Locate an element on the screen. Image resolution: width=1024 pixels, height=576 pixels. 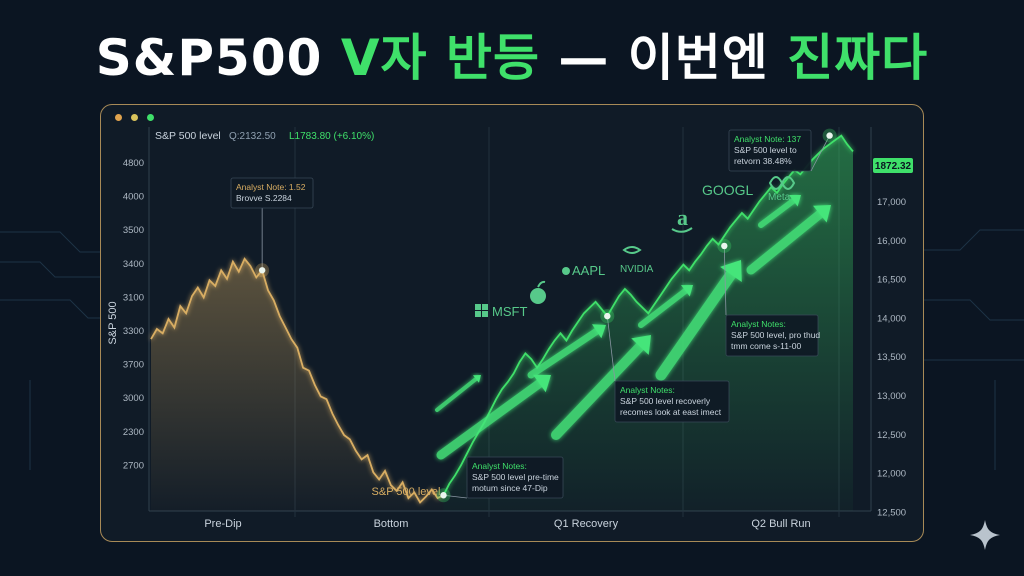
x-axis-ticks: Pre-Dip Bottom Q1 Recovery Q2 Bull Run is located at coordinates (507, 524).